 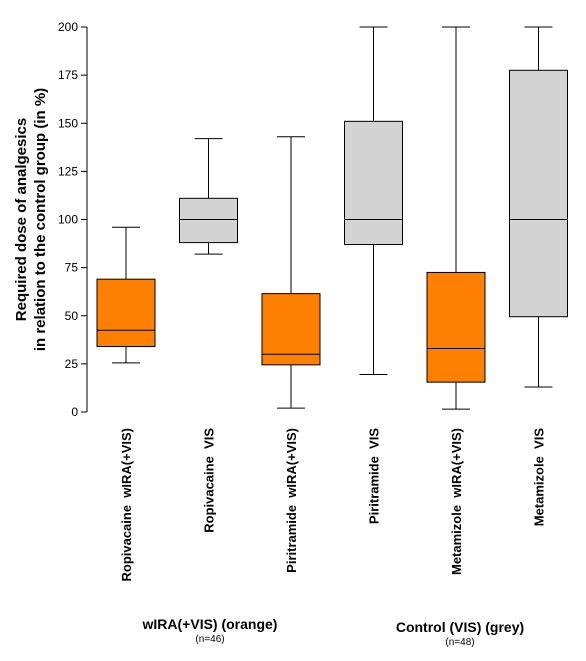 What do you see at coordinates (291, 500) in the screenshot?
I see `x-tick-label: Piritramide wIRA(+VIS)` at bounding box center [291, 500].